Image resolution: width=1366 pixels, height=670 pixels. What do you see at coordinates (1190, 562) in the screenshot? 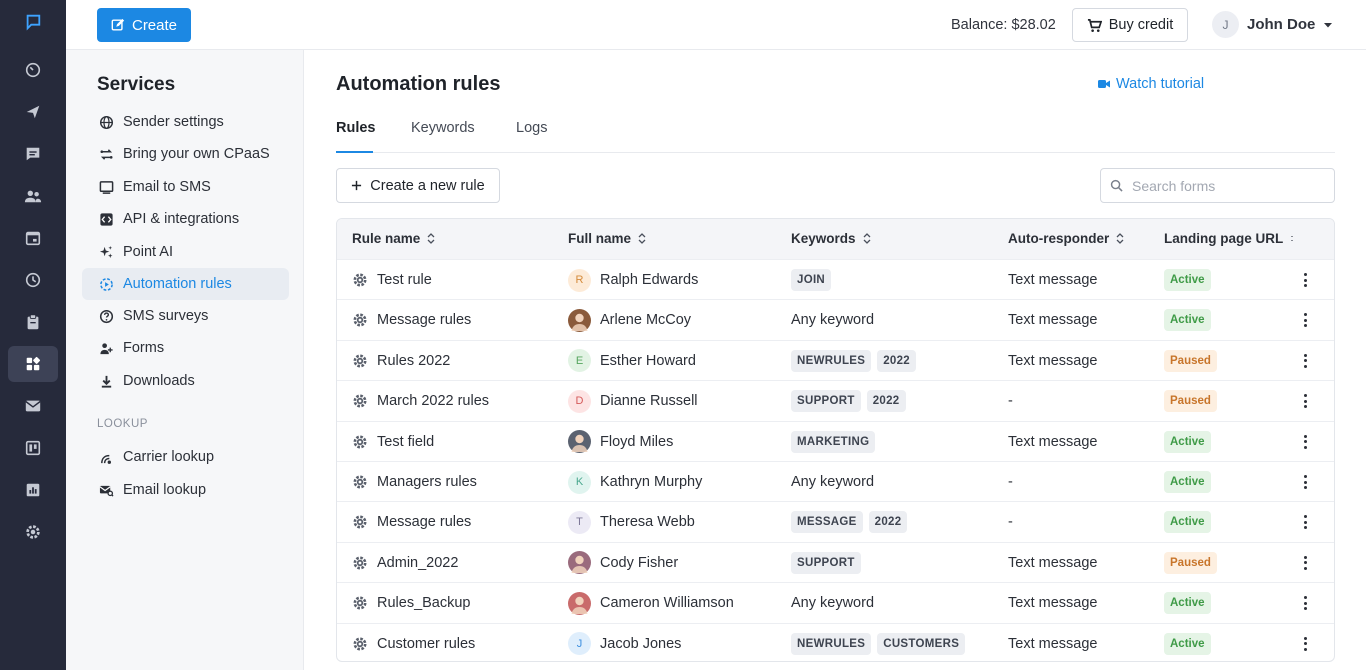
I see `status-badge: Paused` at bounding box center [1190, 562].